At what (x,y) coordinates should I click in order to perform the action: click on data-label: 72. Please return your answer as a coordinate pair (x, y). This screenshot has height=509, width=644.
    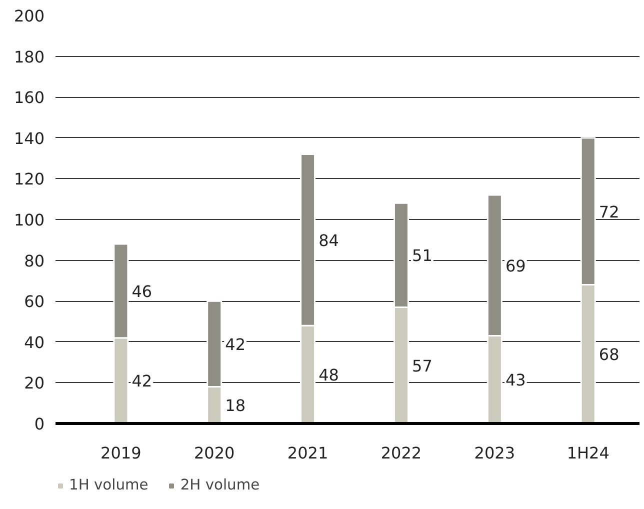
    Looking at the image, I should click on (609, 212).